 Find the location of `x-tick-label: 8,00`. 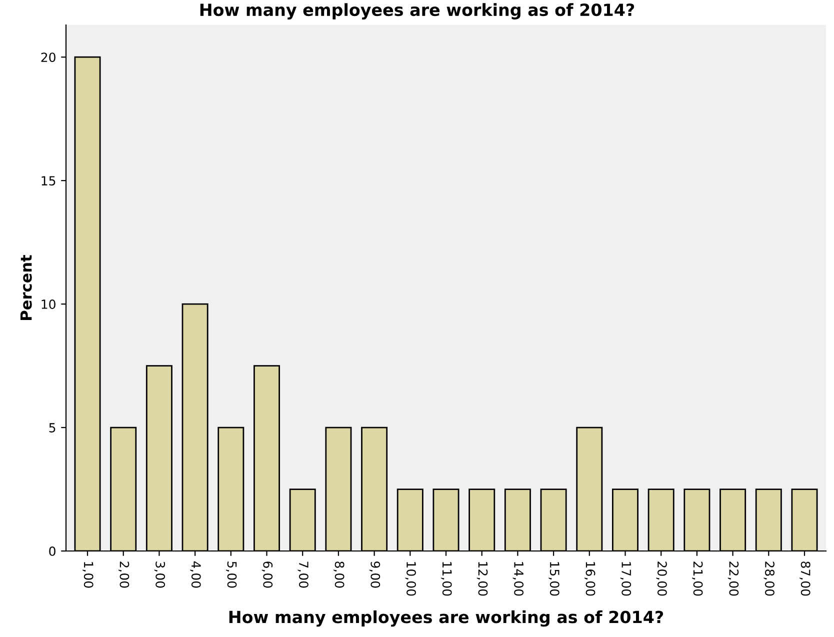

x-tick-label: 8,00 is located at coordinates (339, 575).